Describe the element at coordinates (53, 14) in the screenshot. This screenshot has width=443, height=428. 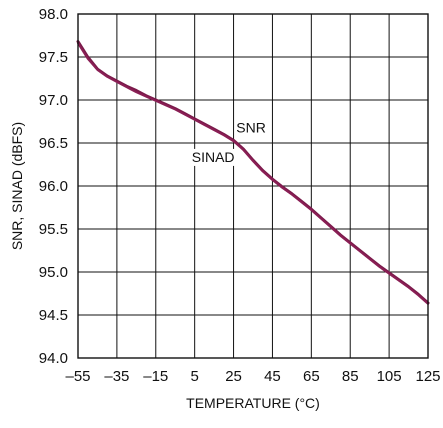
I see `y-tick-label: 98.0` at that location.